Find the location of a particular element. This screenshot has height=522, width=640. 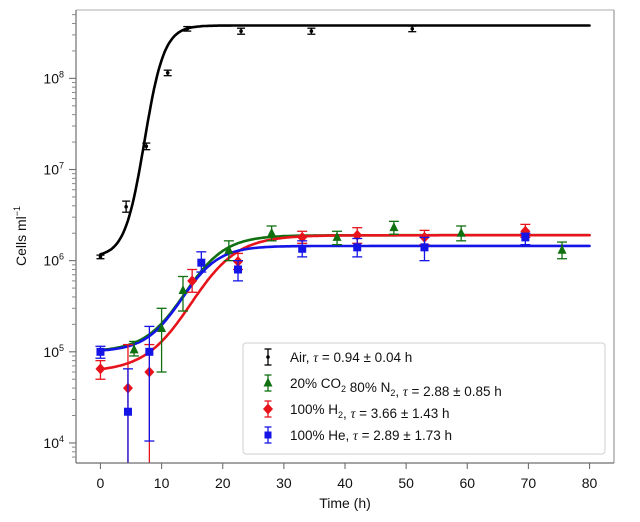

x-tick-label: 0 is located at coordinates (101, 483).